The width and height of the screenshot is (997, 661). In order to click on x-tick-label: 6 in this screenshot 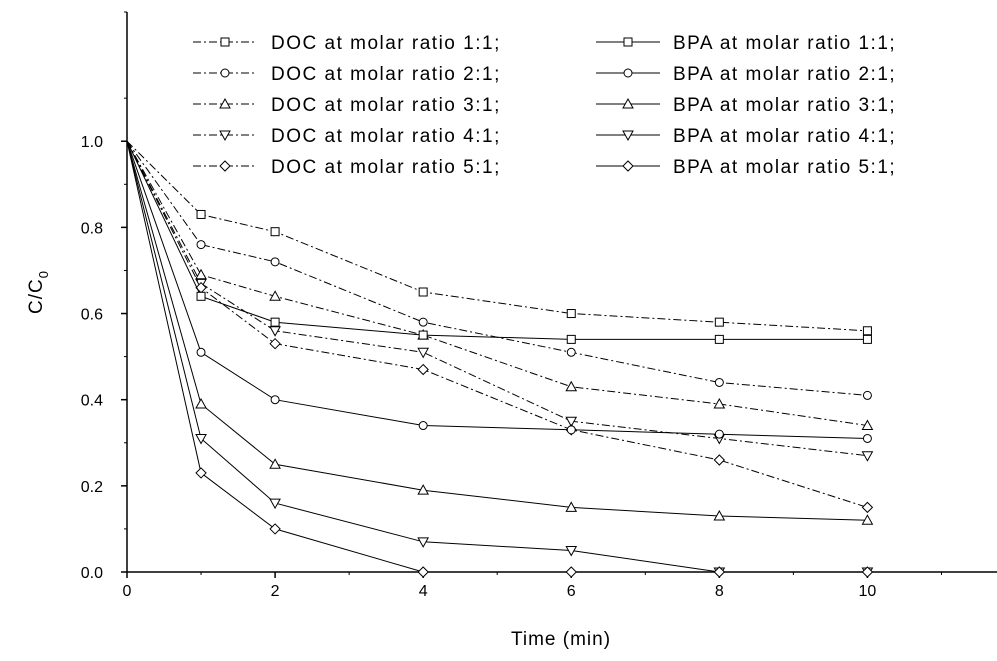, I will do `click(571, 591)`.